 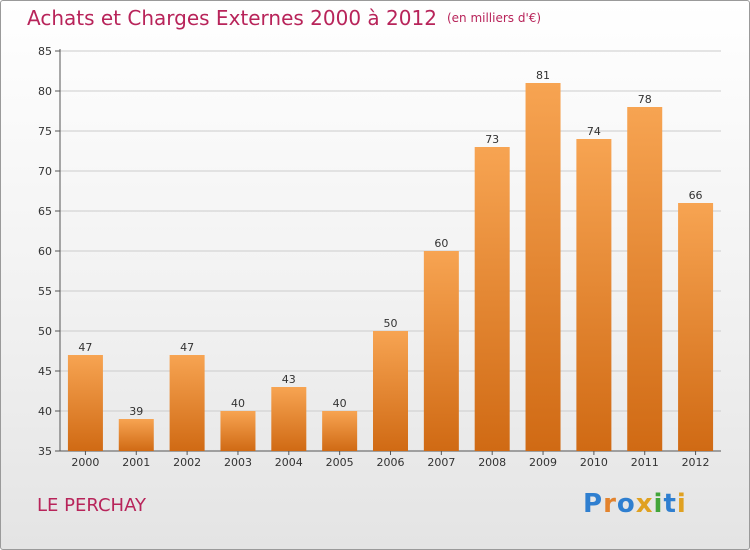 What do you see at coordinates (494, 18) in the screenshot?
I see `chart-unit: (en milliers d'€)` at bounding box center [494, 18].